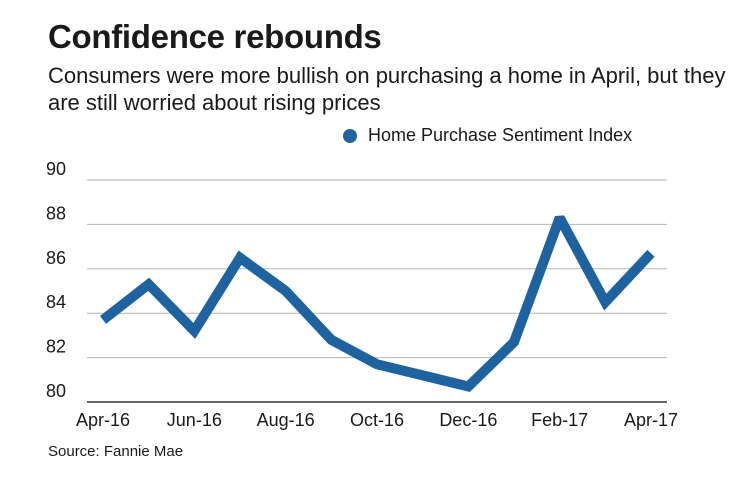 This screenshot has width=740, height=482. I want to click on x-tick-label: Apr-17, so click(651, 420).